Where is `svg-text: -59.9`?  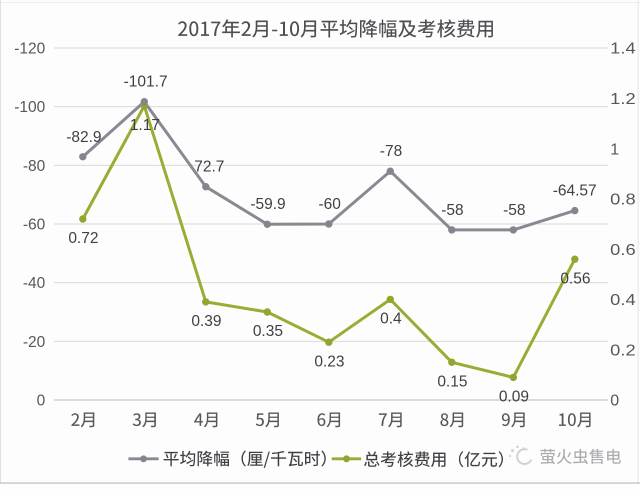
svg-text: -59.9 is located at coordinates (267, 204).